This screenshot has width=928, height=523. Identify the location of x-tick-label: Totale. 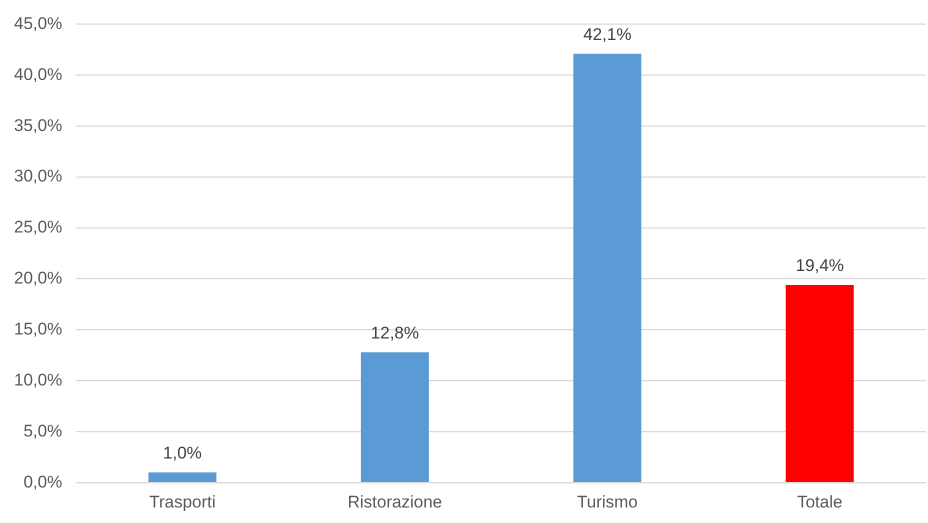
(819, 502).